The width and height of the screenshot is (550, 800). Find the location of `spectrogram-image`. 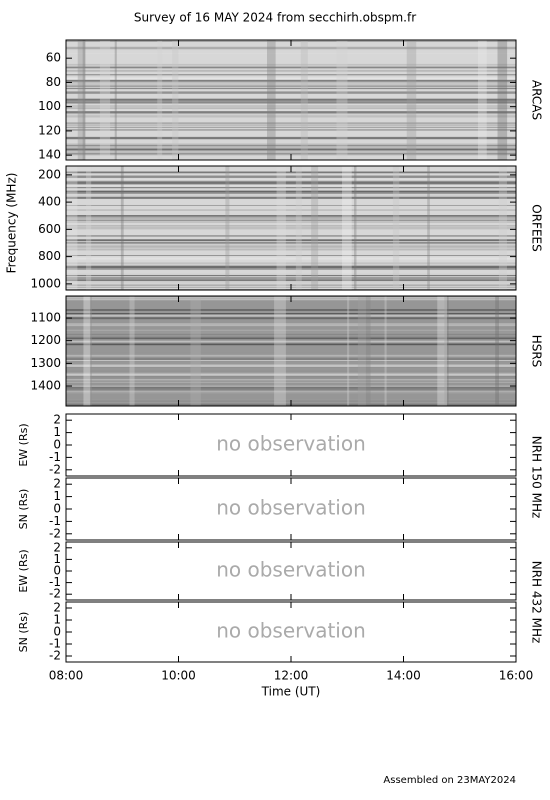

spectrogram-image is located at coordinates (291, 351).